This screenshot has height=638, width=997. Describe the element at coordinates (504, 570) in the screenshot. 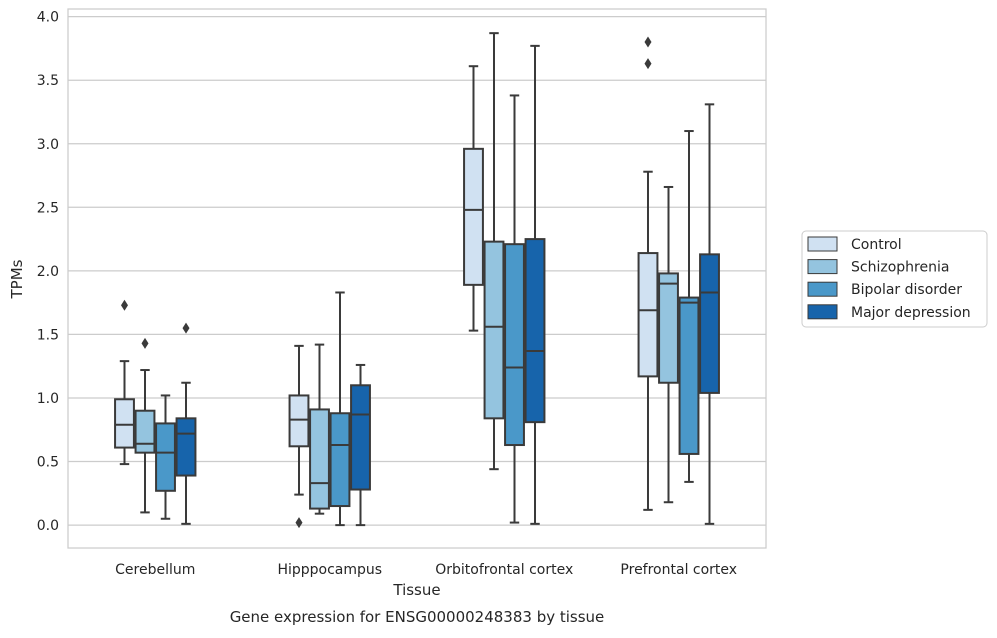

I see `x-tick-label: Orbitofrontal cortex` at that location.